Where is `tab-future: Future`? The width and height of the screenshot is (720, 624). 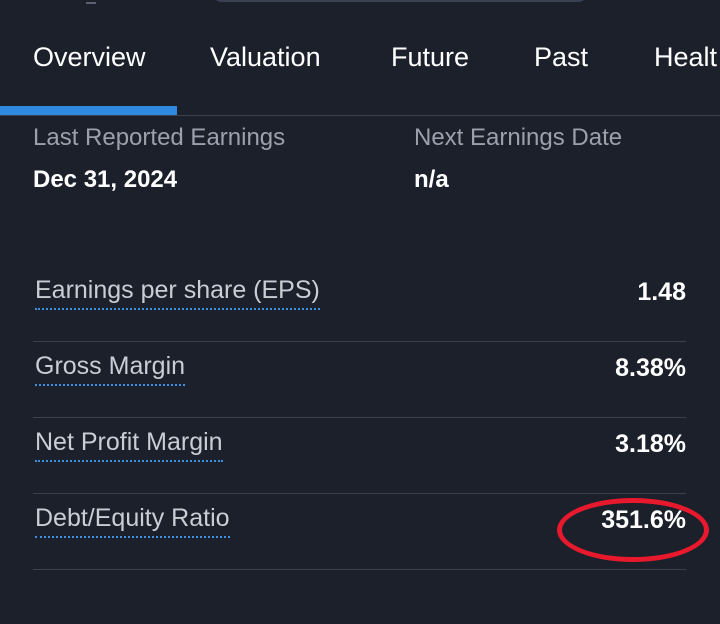 tab-future: Future is located at coordinates (430, 57).